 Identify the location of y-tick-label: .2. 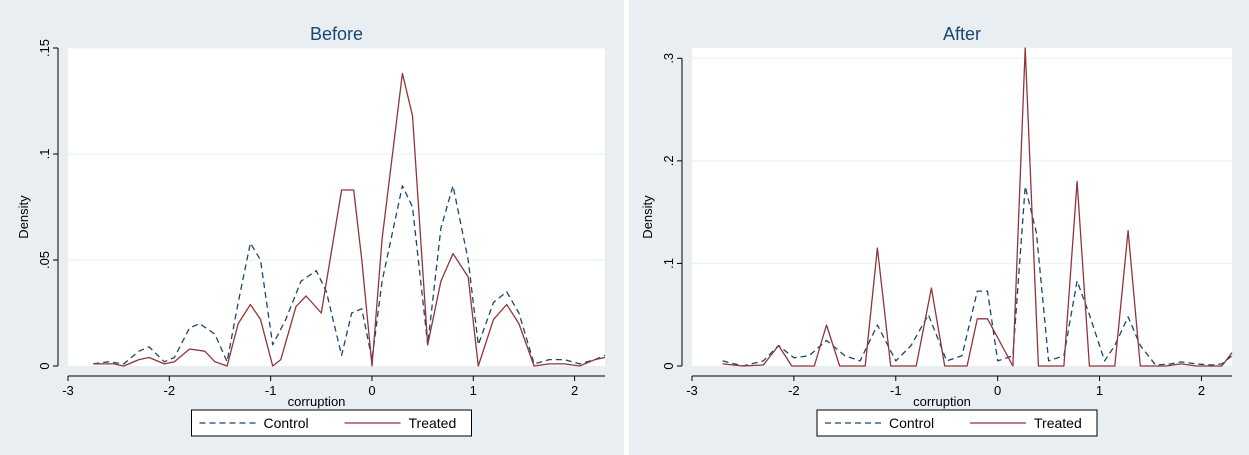
(668, 160).